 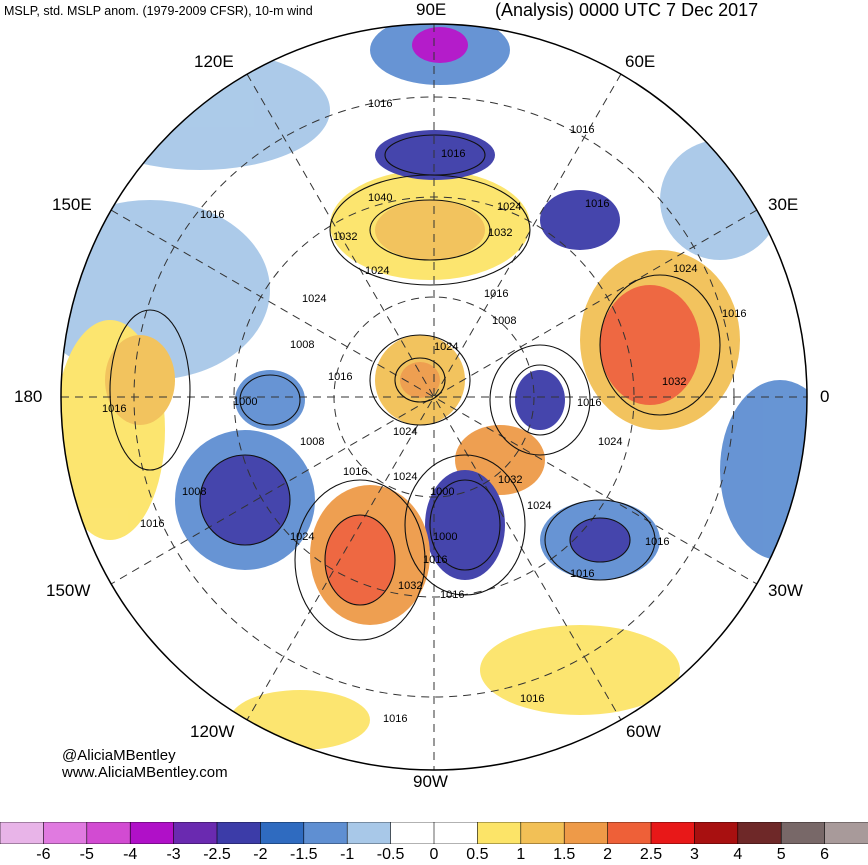 What do you see at coordinates (130, 854) in the screenshot?
I see `colorbar-label: -4` at bounding box center [130, 854].